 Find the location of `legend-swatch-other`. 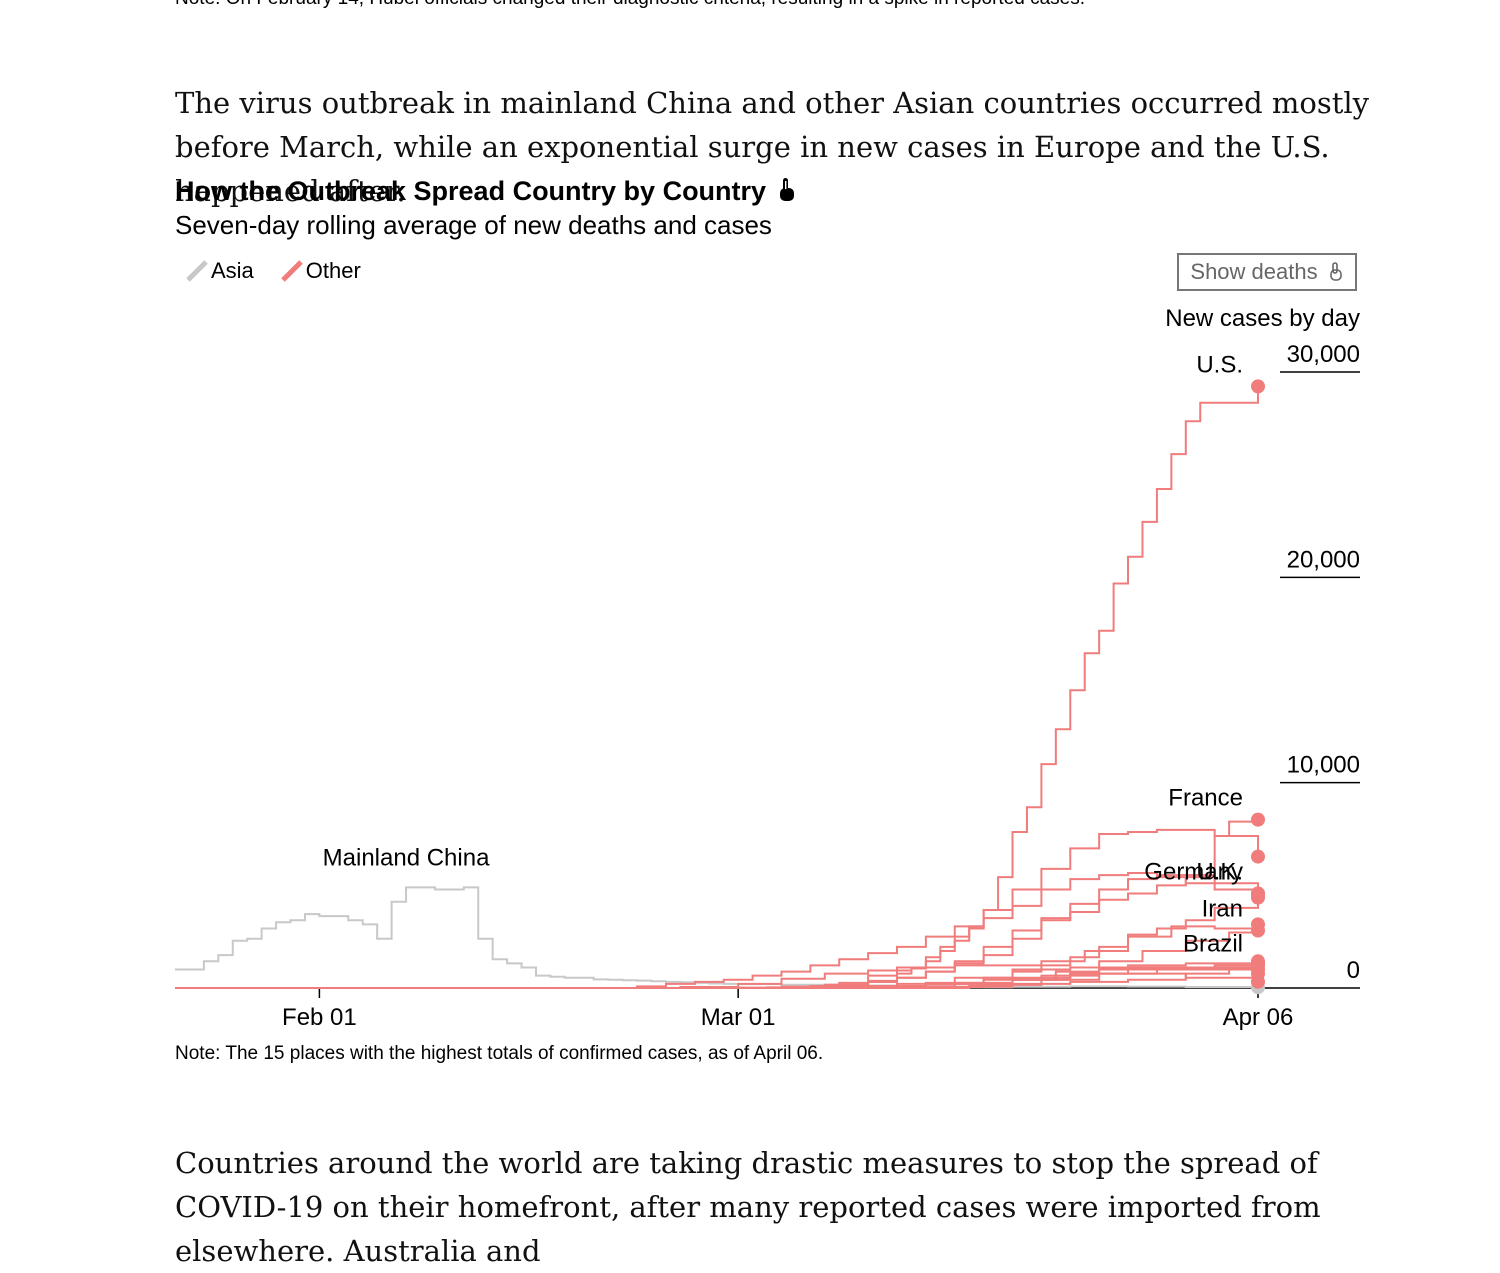

legend-swatch-other is located at coordinates (292, 271).